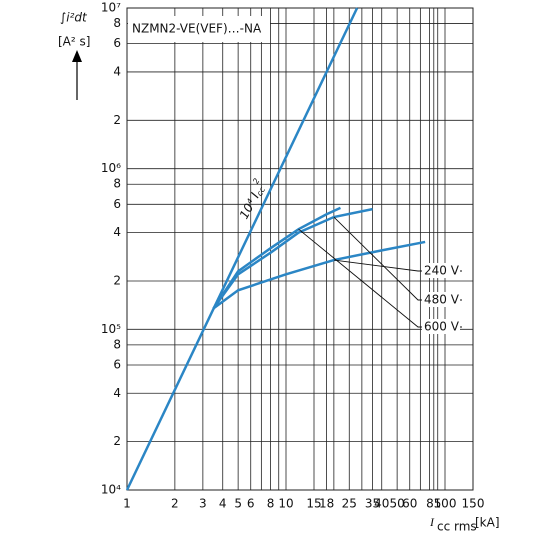 The height and width of the screenshot is (544, 540). Describe the element at coordinates (397, 258) in the screenshot. I see `leader` at that location.